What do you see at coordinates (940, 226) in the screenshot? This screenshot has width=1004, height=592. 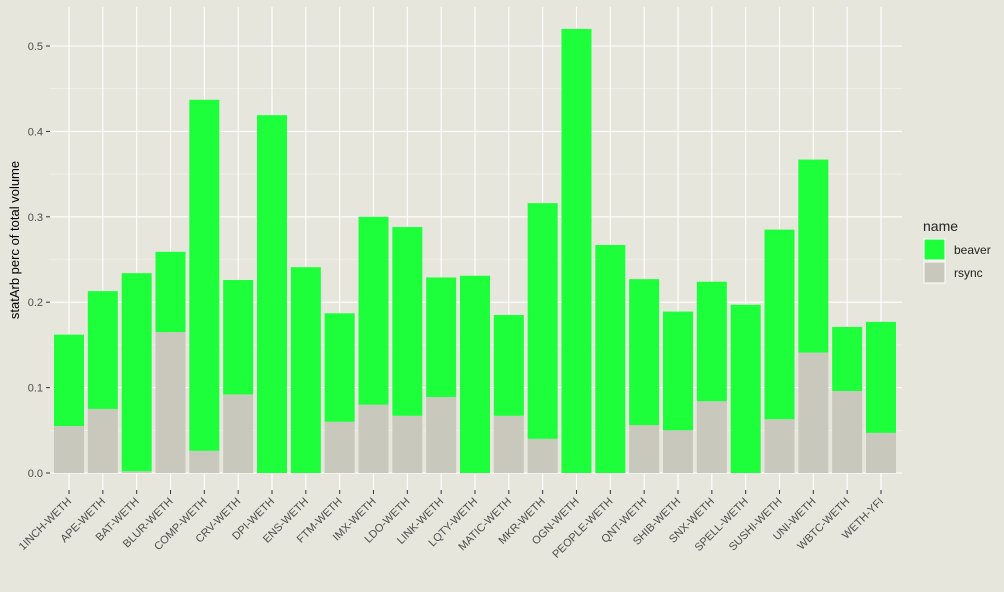 I see `legend-title: name` at bounding box center [940, 226].